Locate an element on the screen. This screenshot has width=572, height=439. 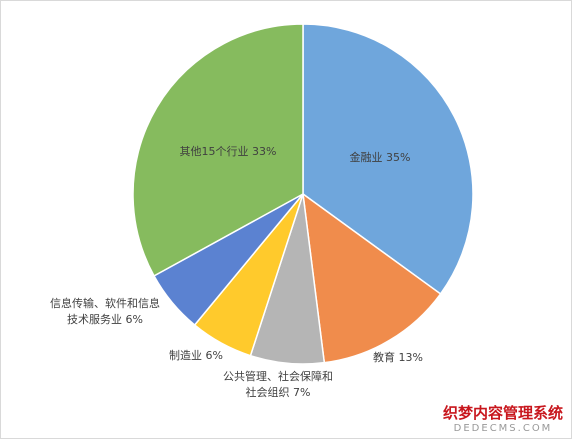
data-label: 制造业 6% is located at coordinates (196, 355).